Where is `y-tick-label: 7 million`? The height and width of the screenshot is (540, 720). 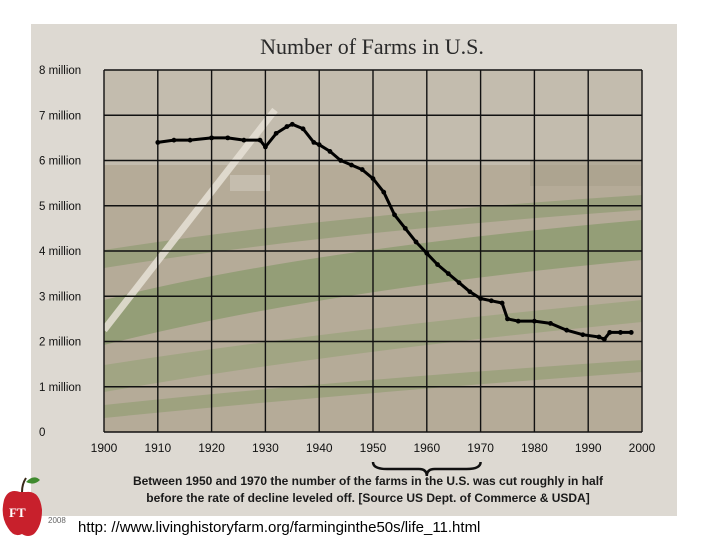 y-tick-label: 7 million is located at coordinates (60, 116).